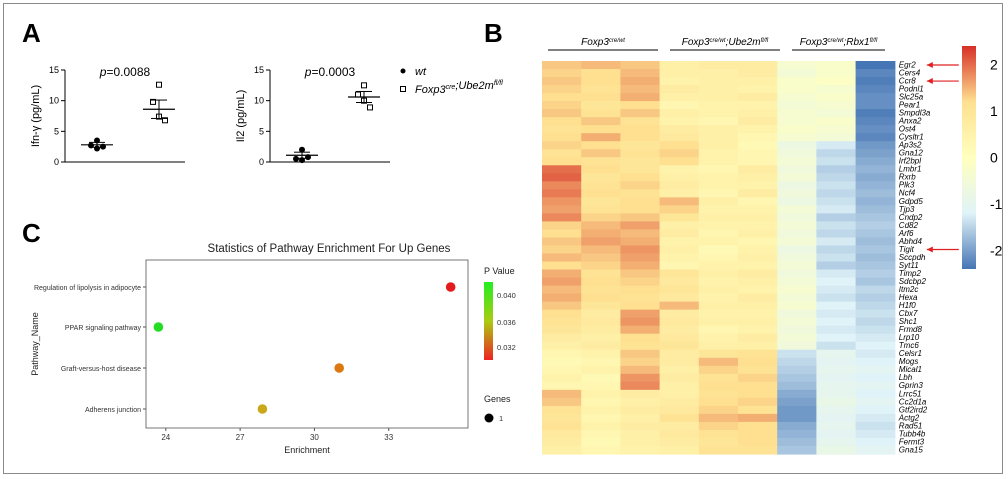 The width and height of the screenshot is (1008, 479). I want to click on legend-size-value: 1, so click(501, 418).